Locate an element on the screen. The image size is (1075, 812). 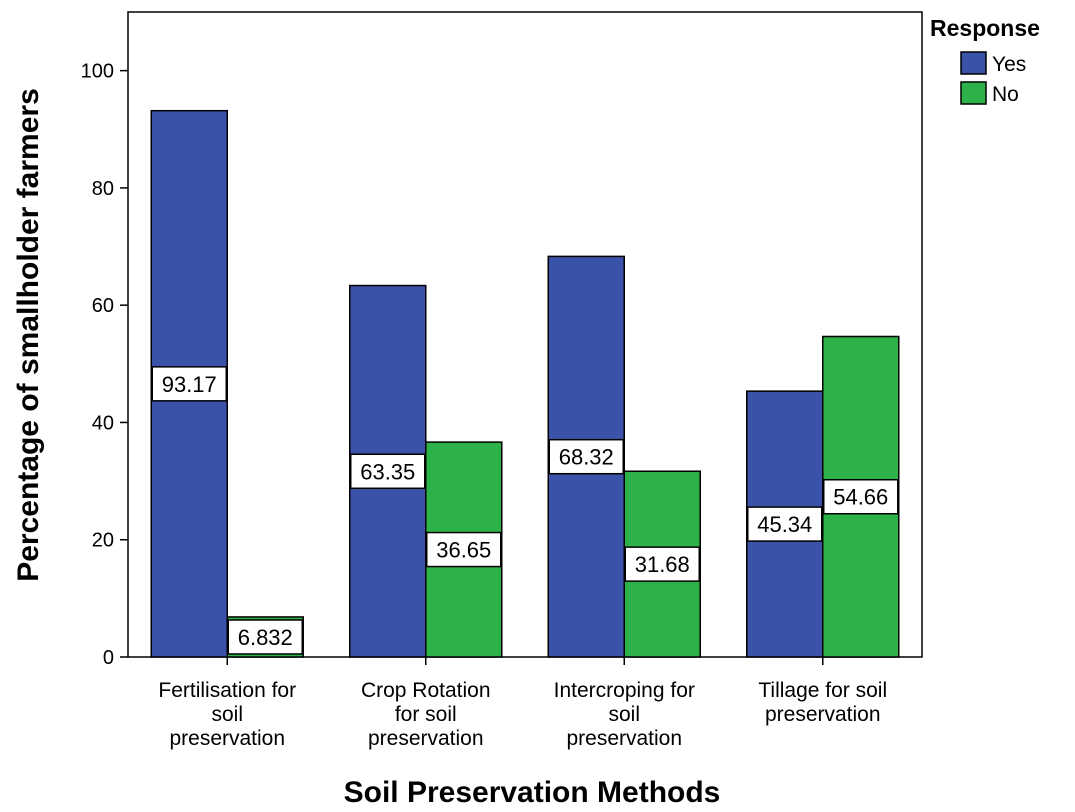
data-label: 63.35 is located at coordinates (388, 471).